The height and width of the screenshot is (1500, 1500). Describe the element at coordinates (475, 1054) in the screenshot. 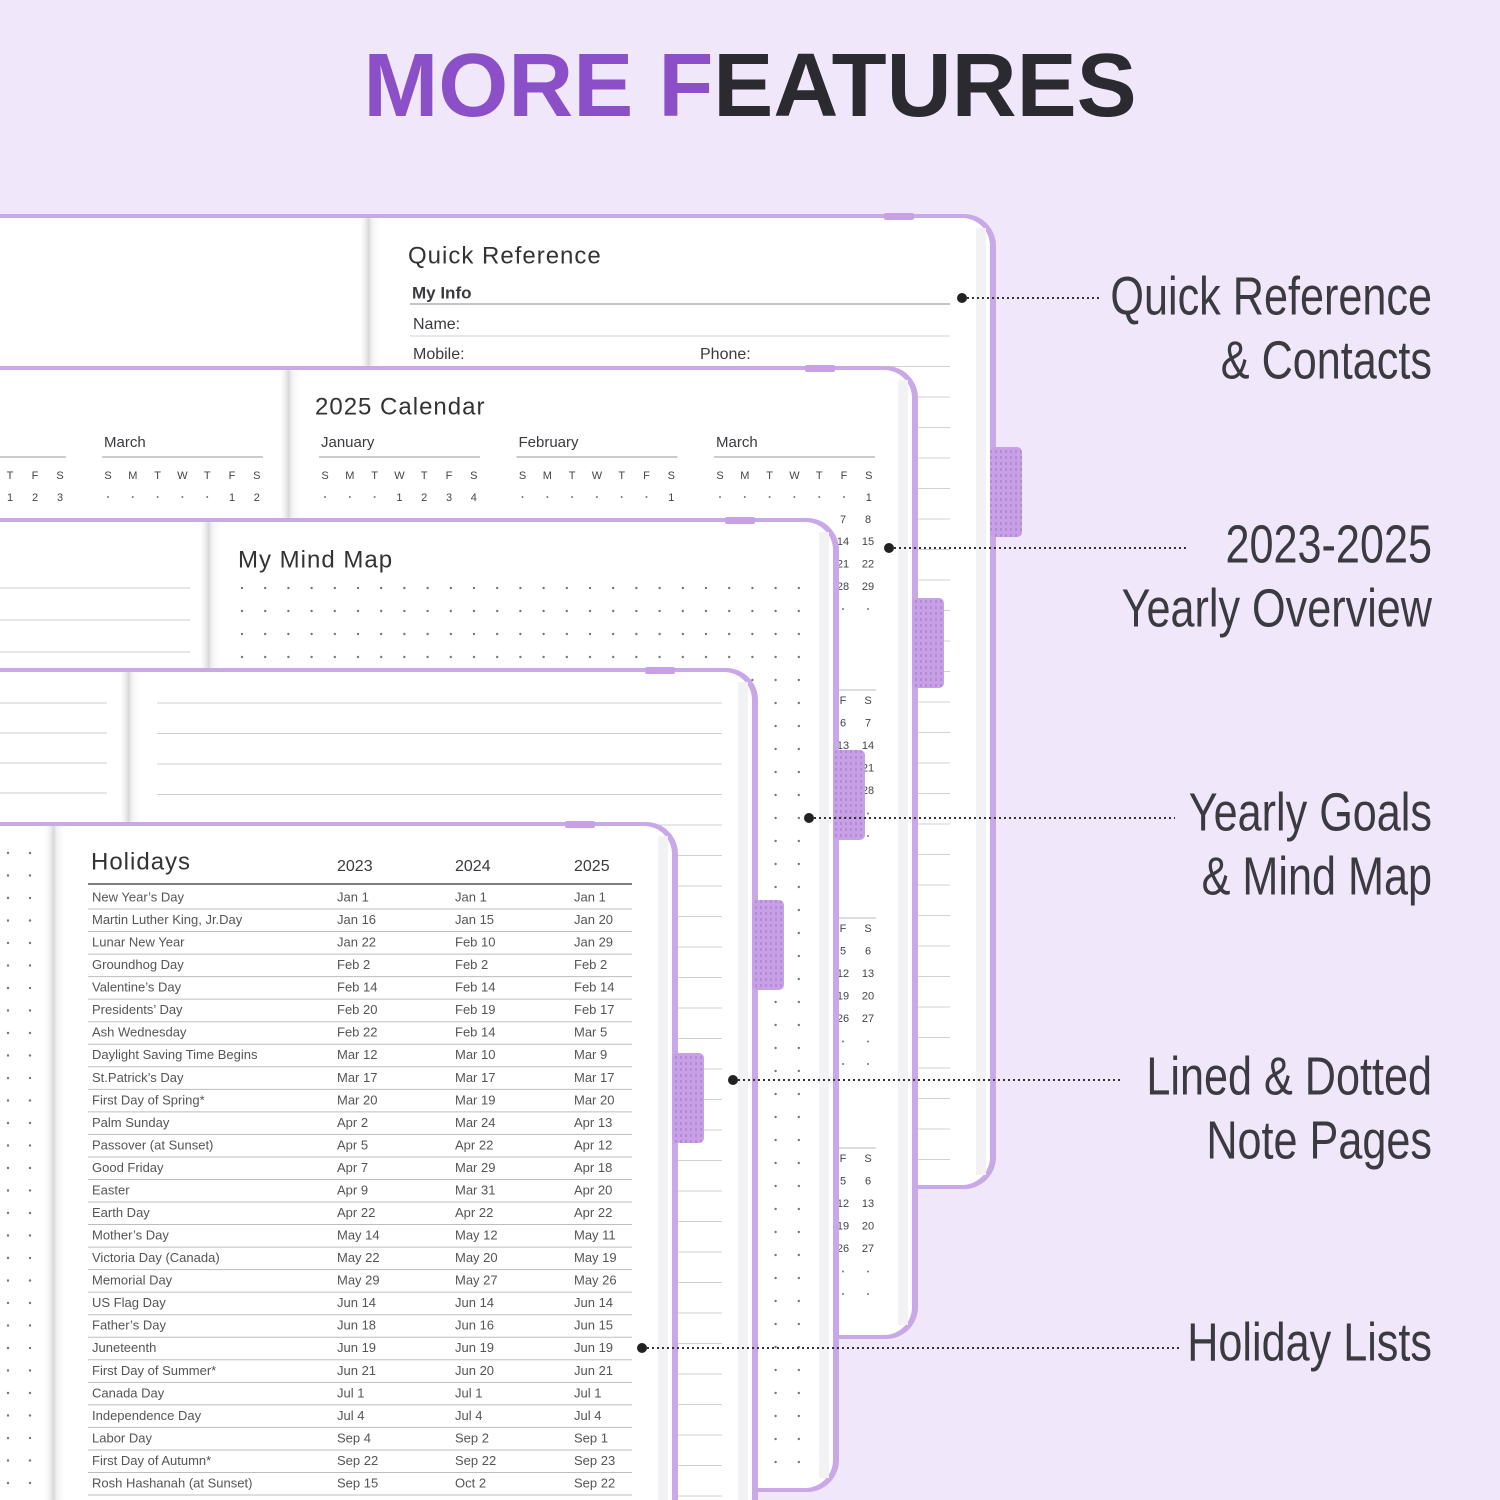

I see `holiday-date: Mar 10` at that location.